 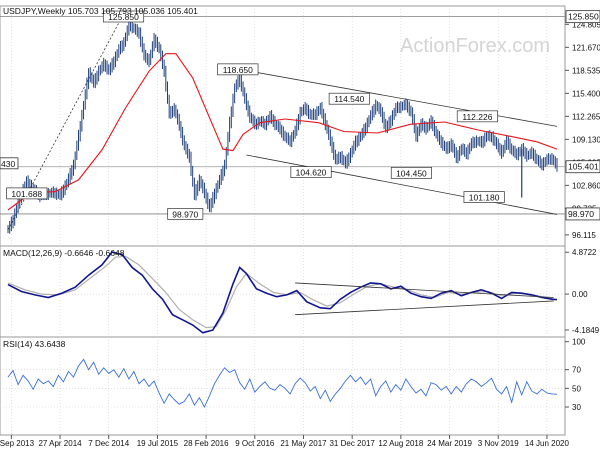 What do you see at coordinates (352, 443) in the screenshot?
I see `x-tick-label: 31 Dec 2017` at bounding box center [352, 443].